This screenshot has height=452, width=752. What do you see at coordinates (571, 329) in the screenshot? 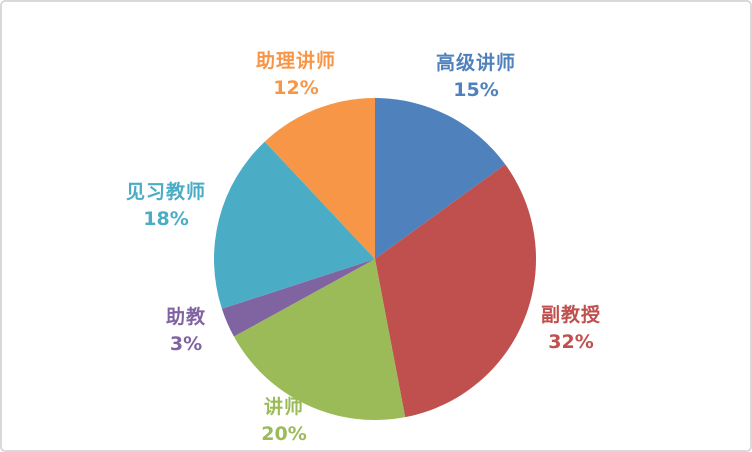
I see `label-associate-professor: 副教授 32%` at bounding box center [571, 329].